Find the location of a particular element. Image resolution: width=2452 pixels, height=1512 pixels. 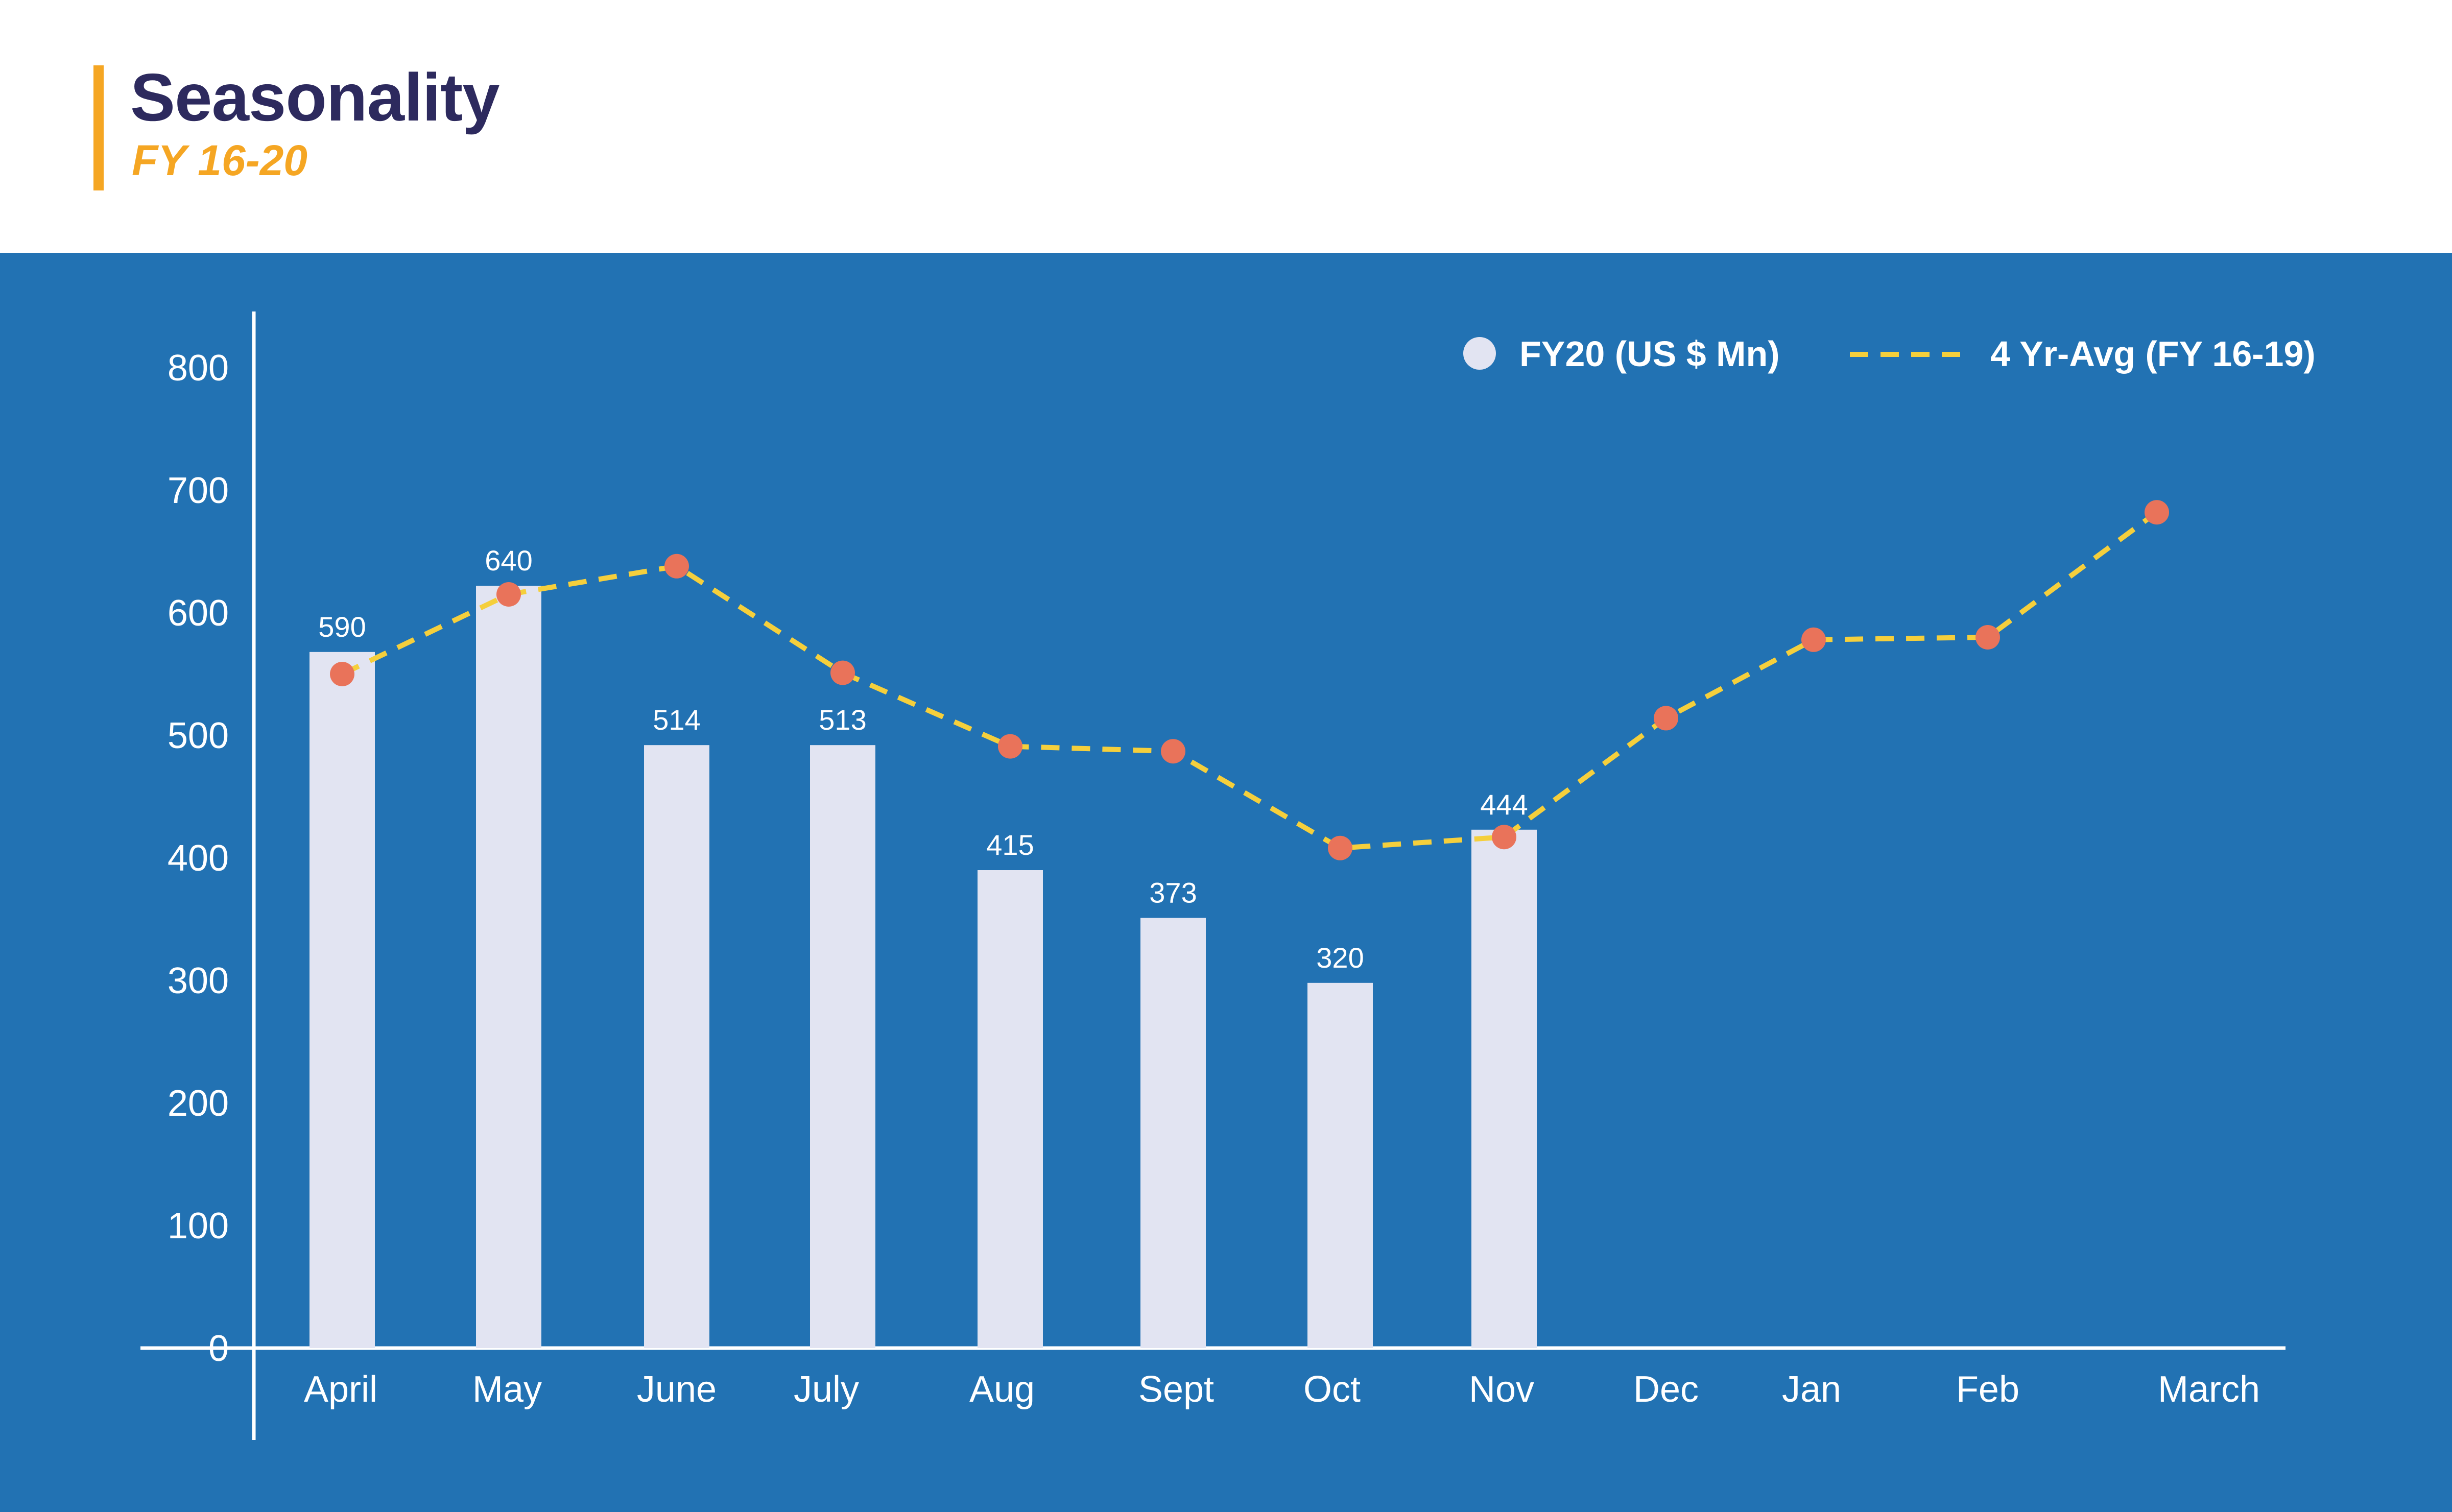

legend-bar-swatch is located at coordinates (1479, 353).